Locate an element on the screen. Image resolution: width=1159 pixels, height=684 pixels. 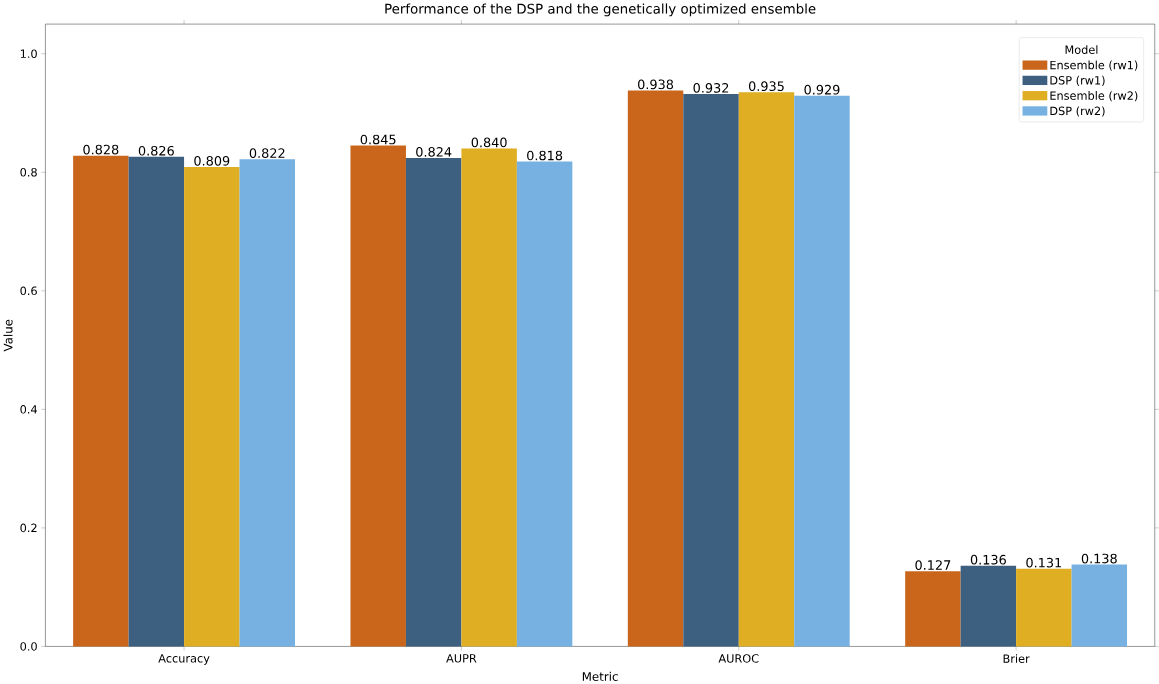
x-tick-label: Accuracy is located at coordinates (184, 659).